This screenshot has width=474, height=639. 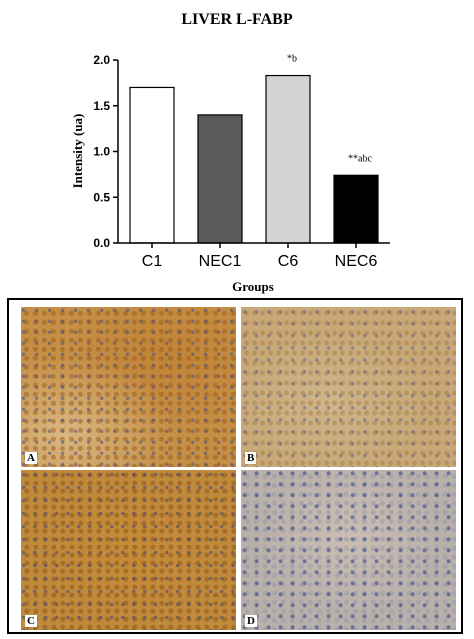 I want to click on bar-c1, so click(x=152, y=165).